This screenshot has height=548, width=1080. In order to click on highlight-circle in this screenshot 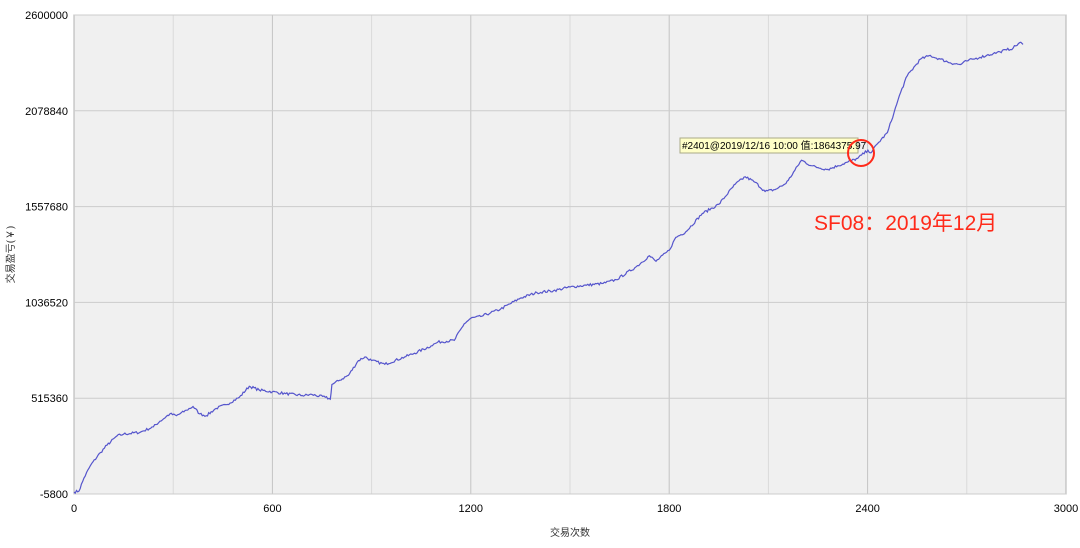, I will do `click(861, 153)`.